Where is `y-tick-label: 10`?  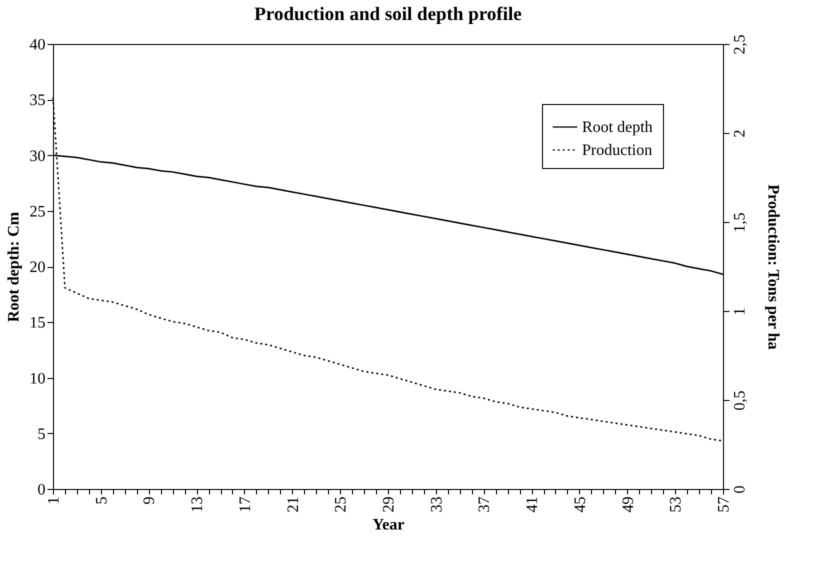 y-tick-label: 10 is located at coordinates (38, 379).